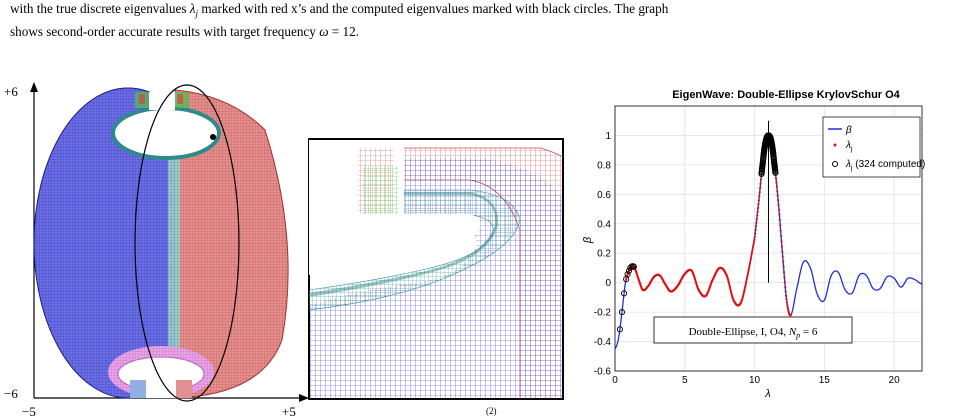 The width and height of the screenshot is (959, 420). I want to click on y-tick-label: -0.4, so click(603, 342).